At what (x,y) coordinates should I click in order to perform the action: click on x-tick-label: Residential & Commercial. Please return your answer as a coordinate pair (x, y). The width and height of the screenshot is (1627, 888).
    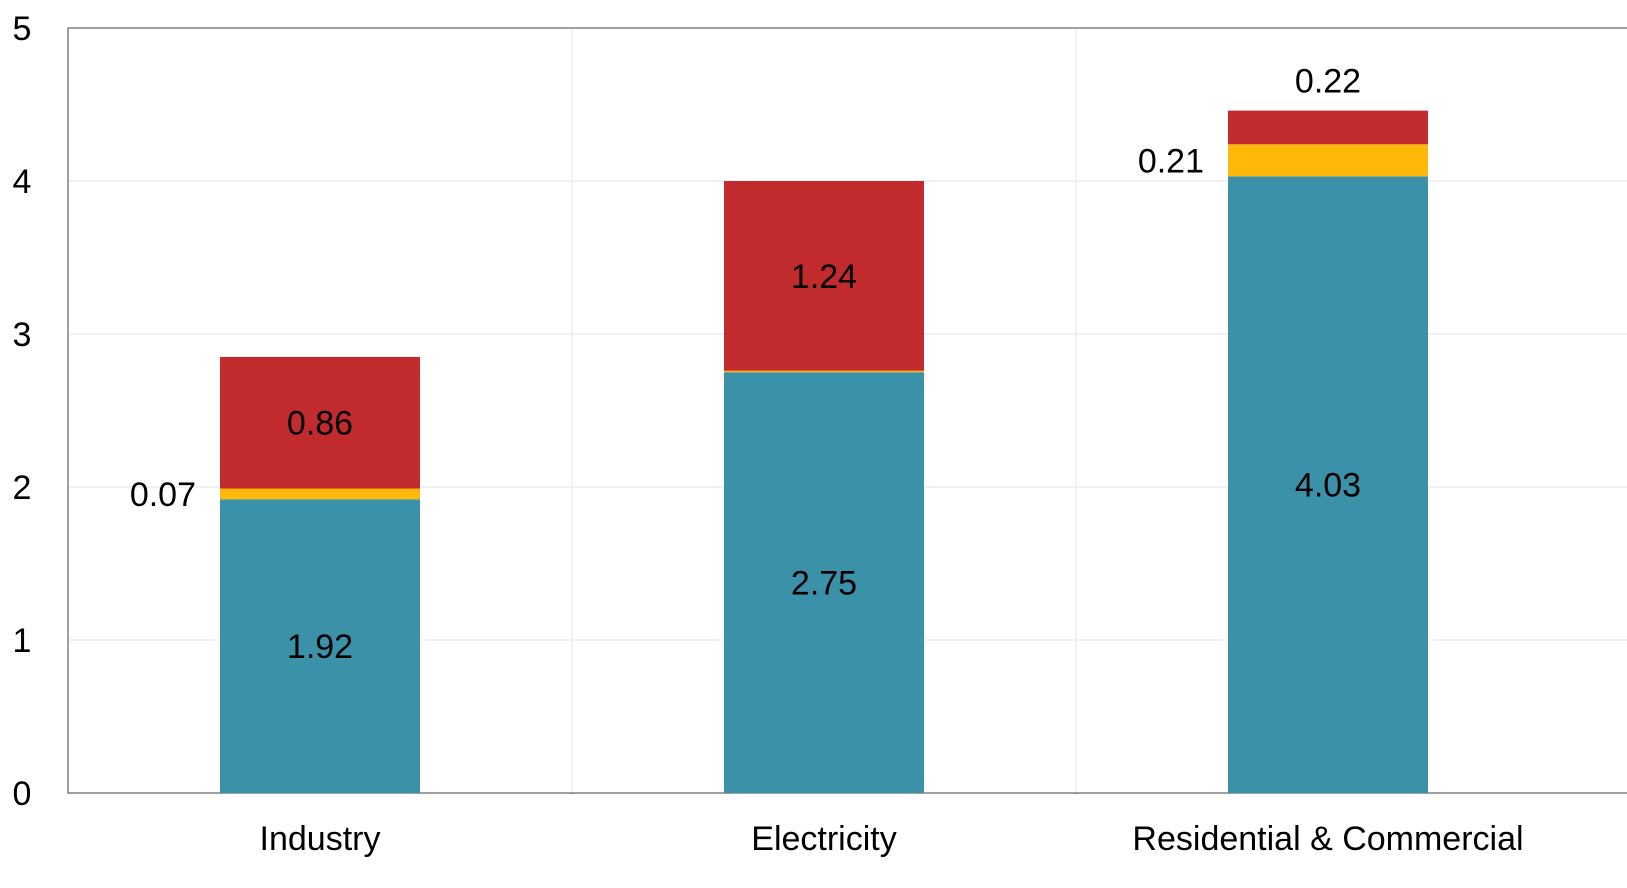
    Looking at the image, I should click on (1327, 839).